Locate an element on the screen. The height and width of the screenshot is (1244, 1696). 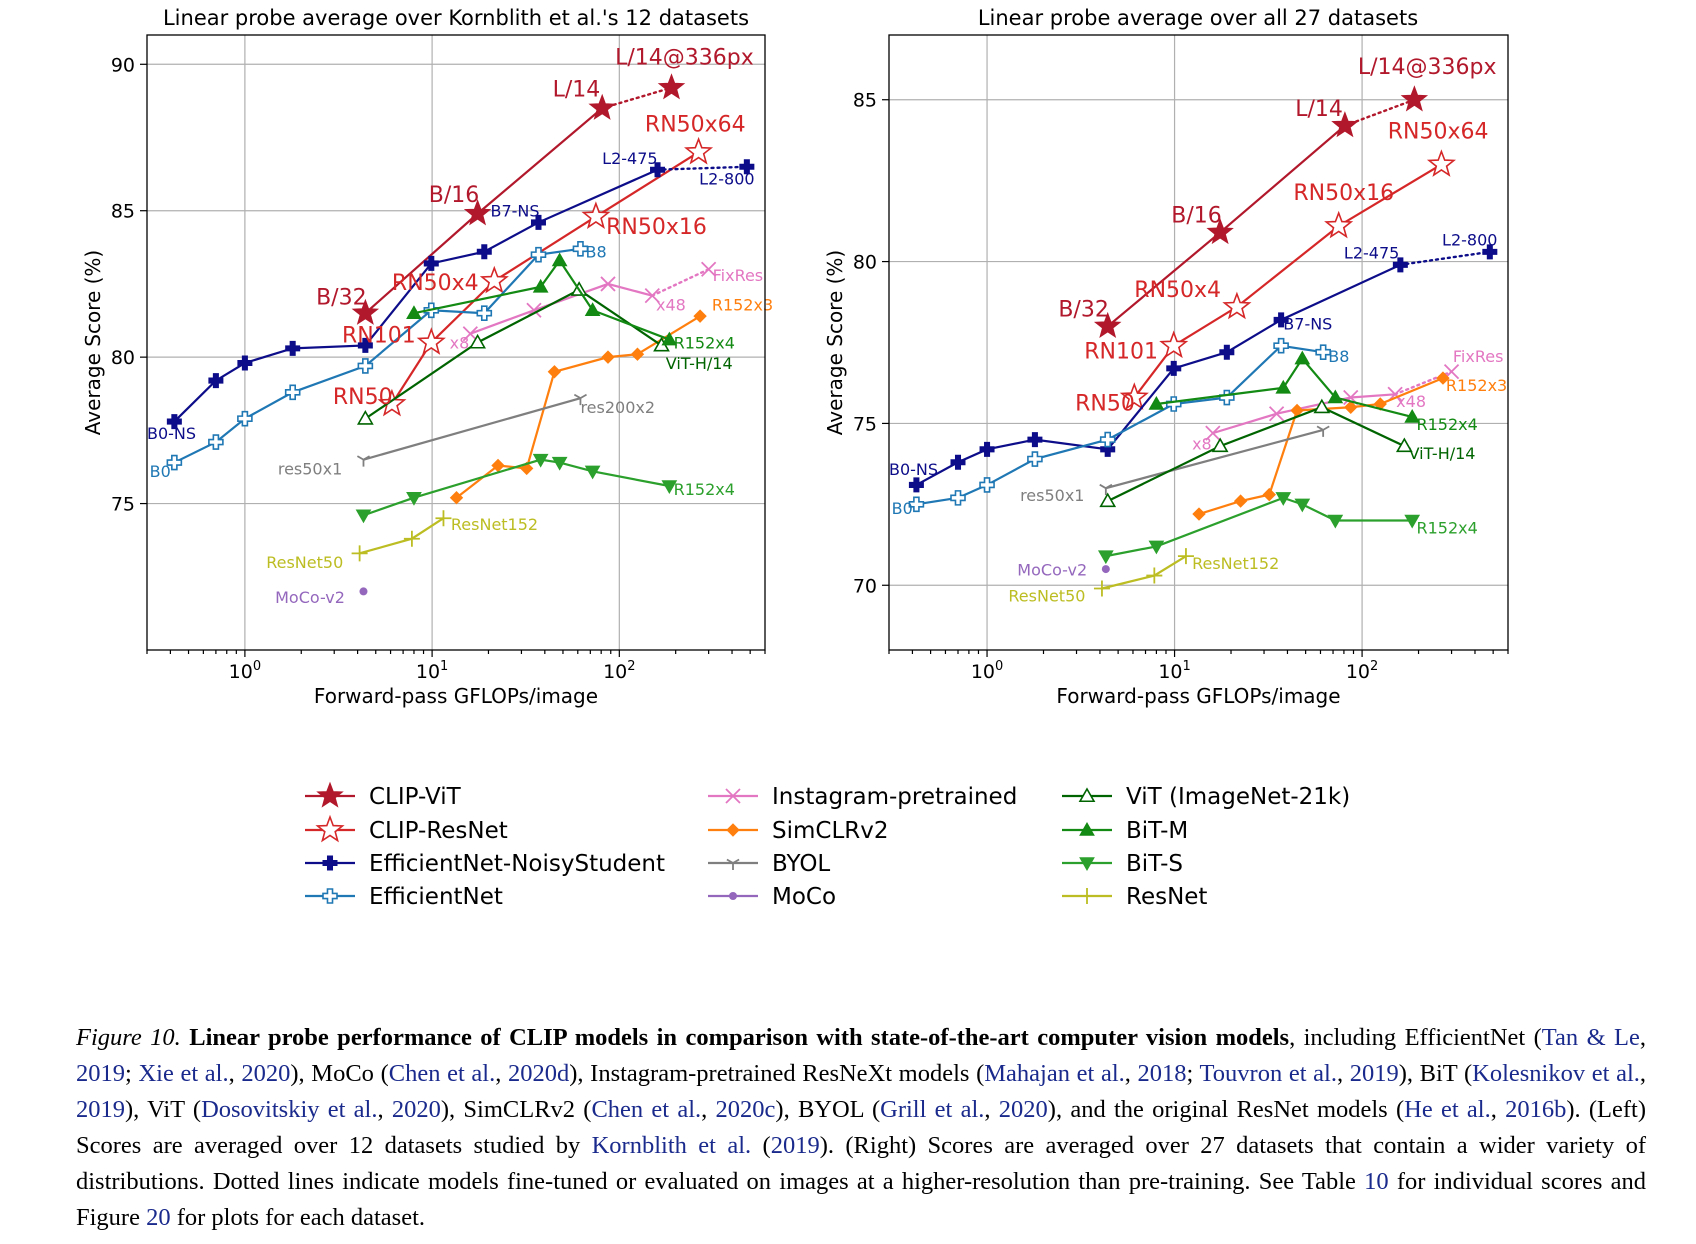
left-annotation-label: L2-475 is located at coordinates (629, 158).